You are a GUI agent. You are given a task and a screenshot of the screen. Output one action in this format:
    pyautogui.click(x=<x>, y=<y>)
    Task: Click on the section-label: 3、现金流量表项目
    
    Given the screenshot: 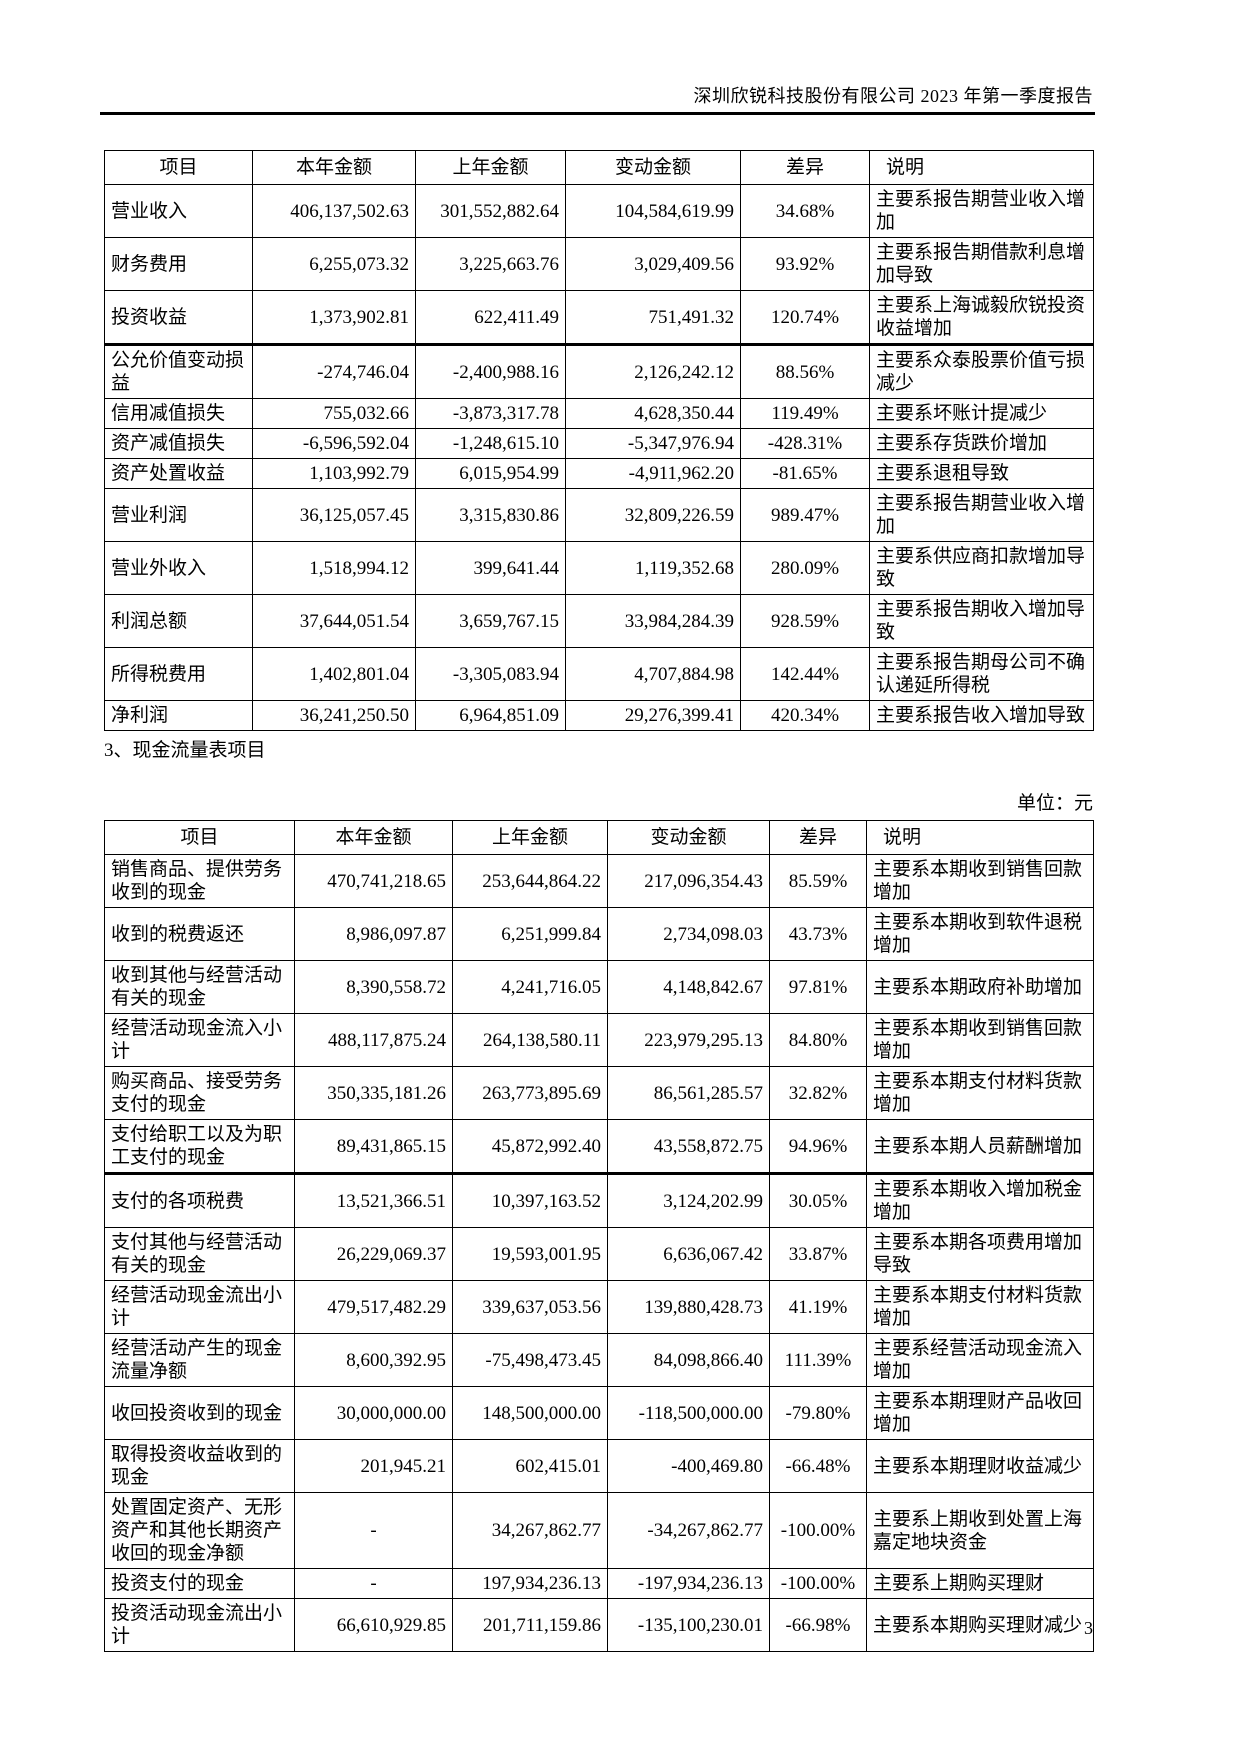 What is the action you would take?
    pyautogui.click(x=185, y=750)
    